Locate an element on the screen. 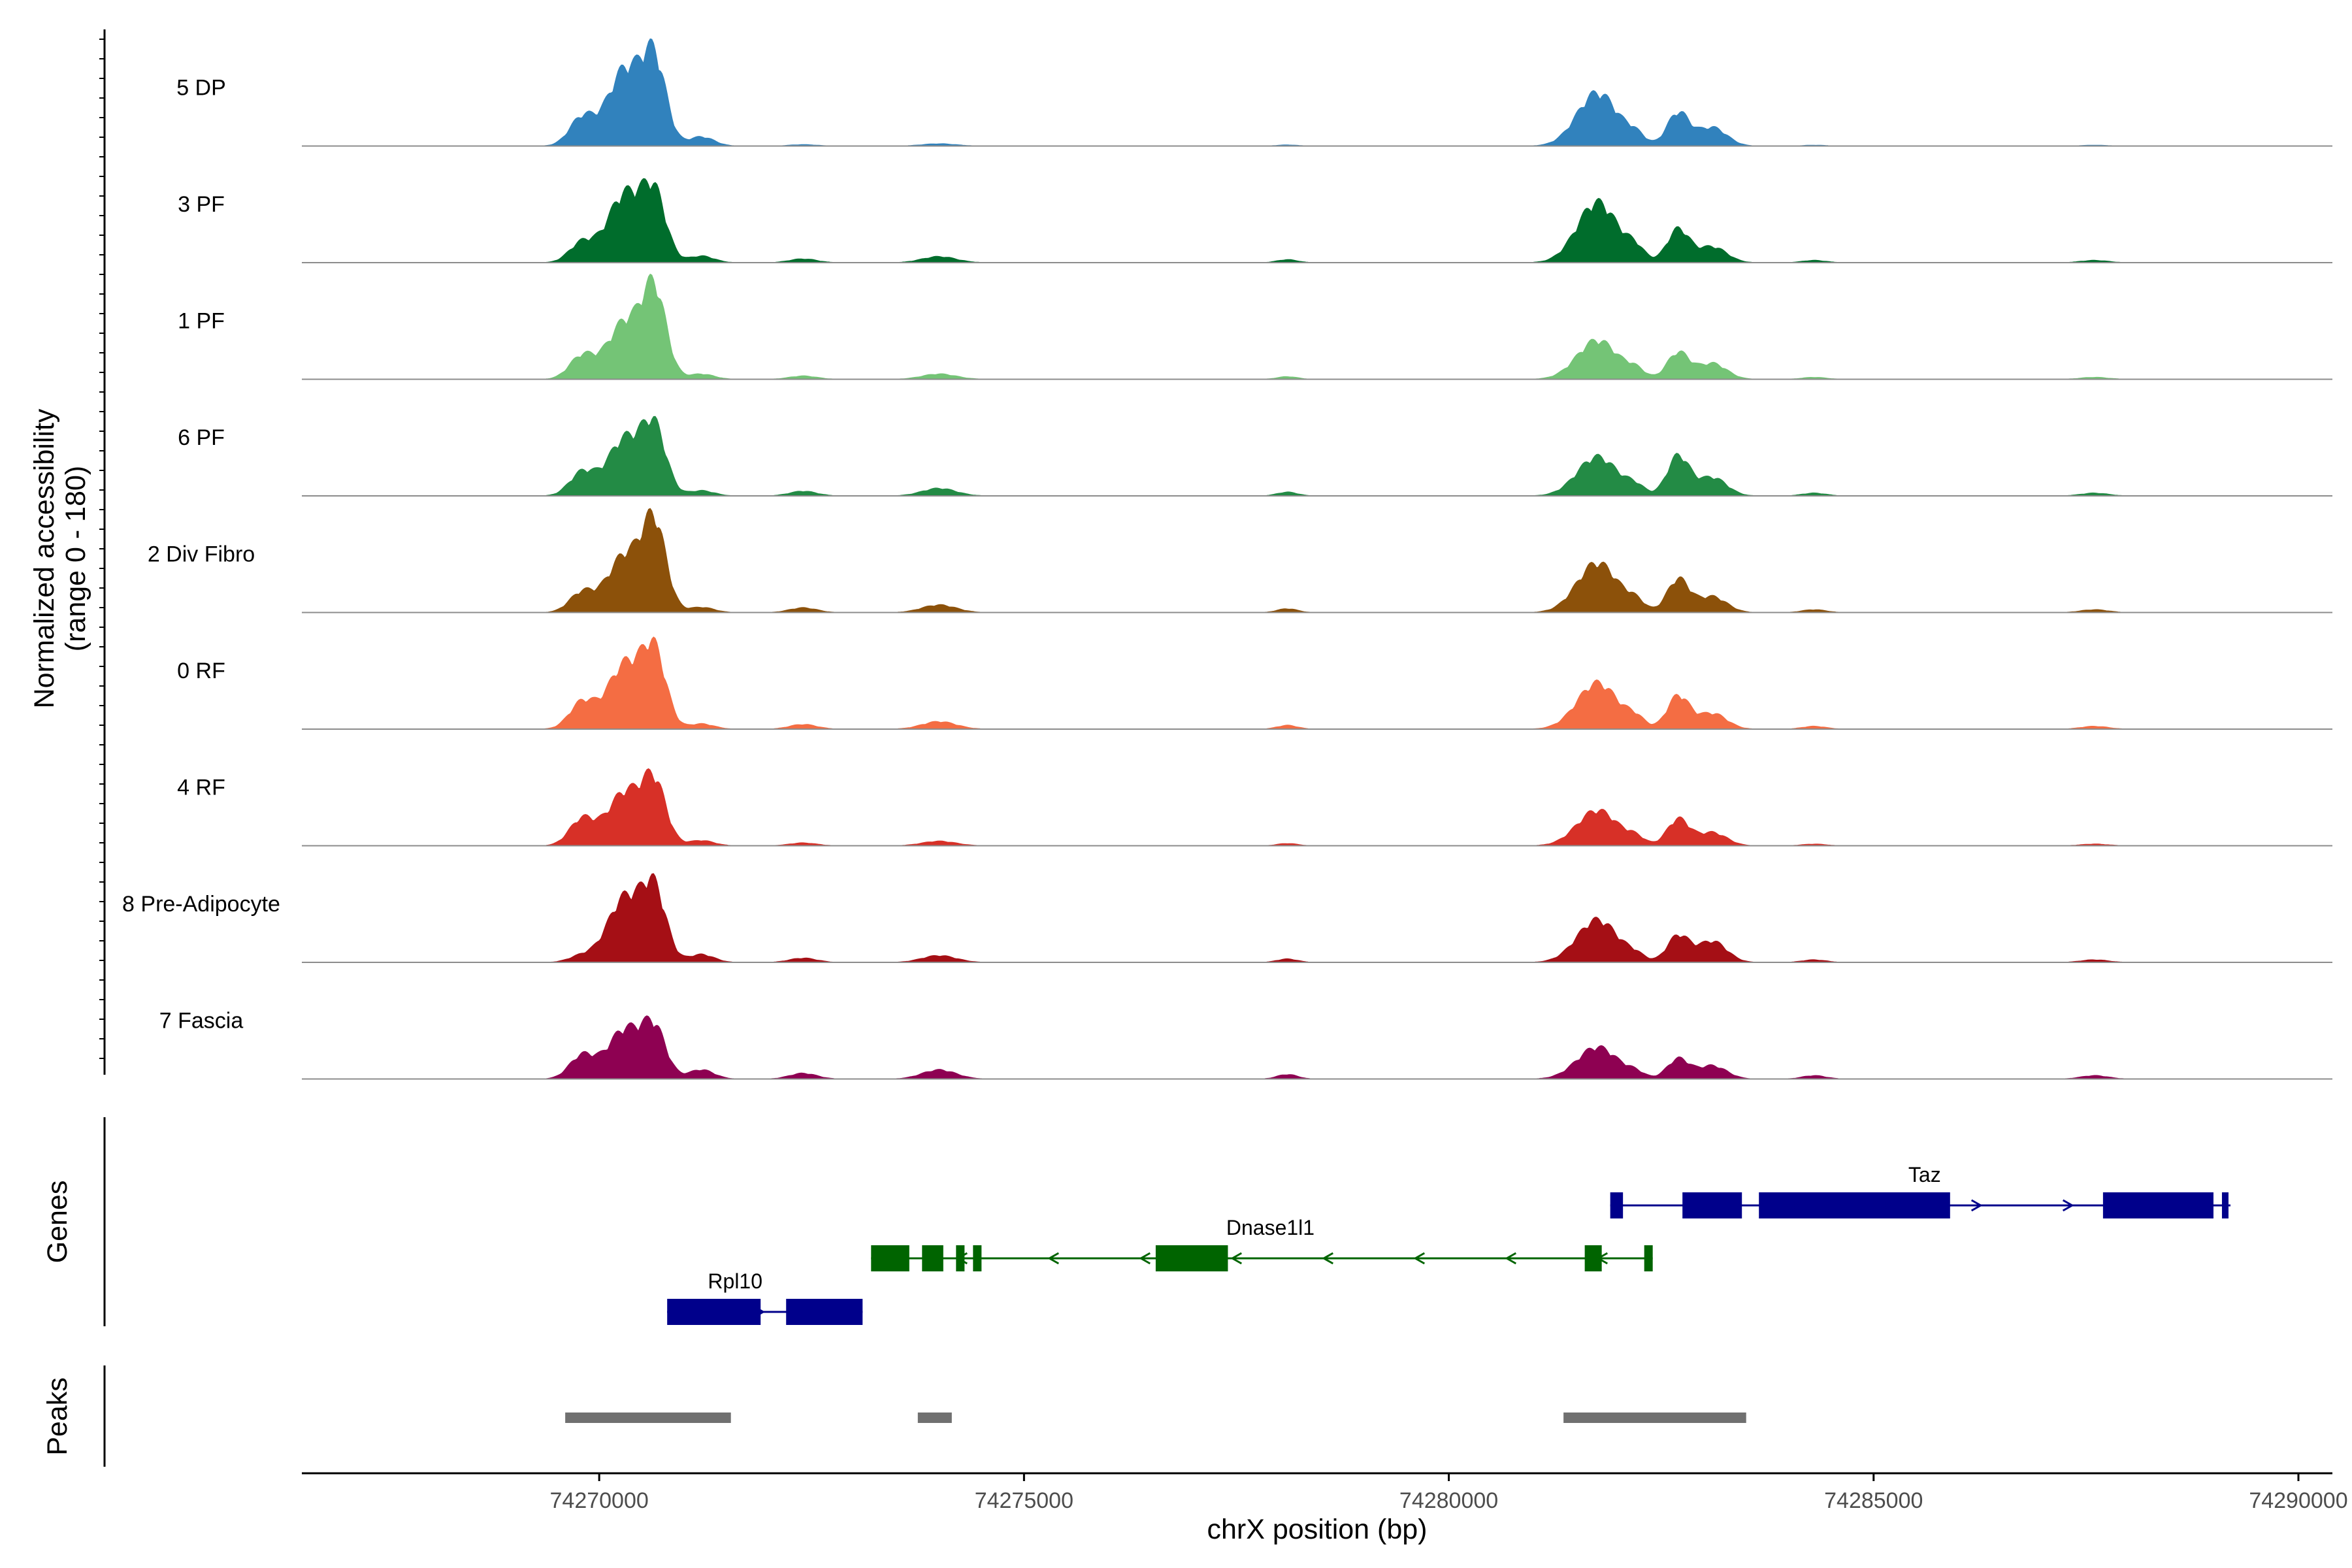  x-tick-label: 74280000 is located at coordinates (1448, 1500).